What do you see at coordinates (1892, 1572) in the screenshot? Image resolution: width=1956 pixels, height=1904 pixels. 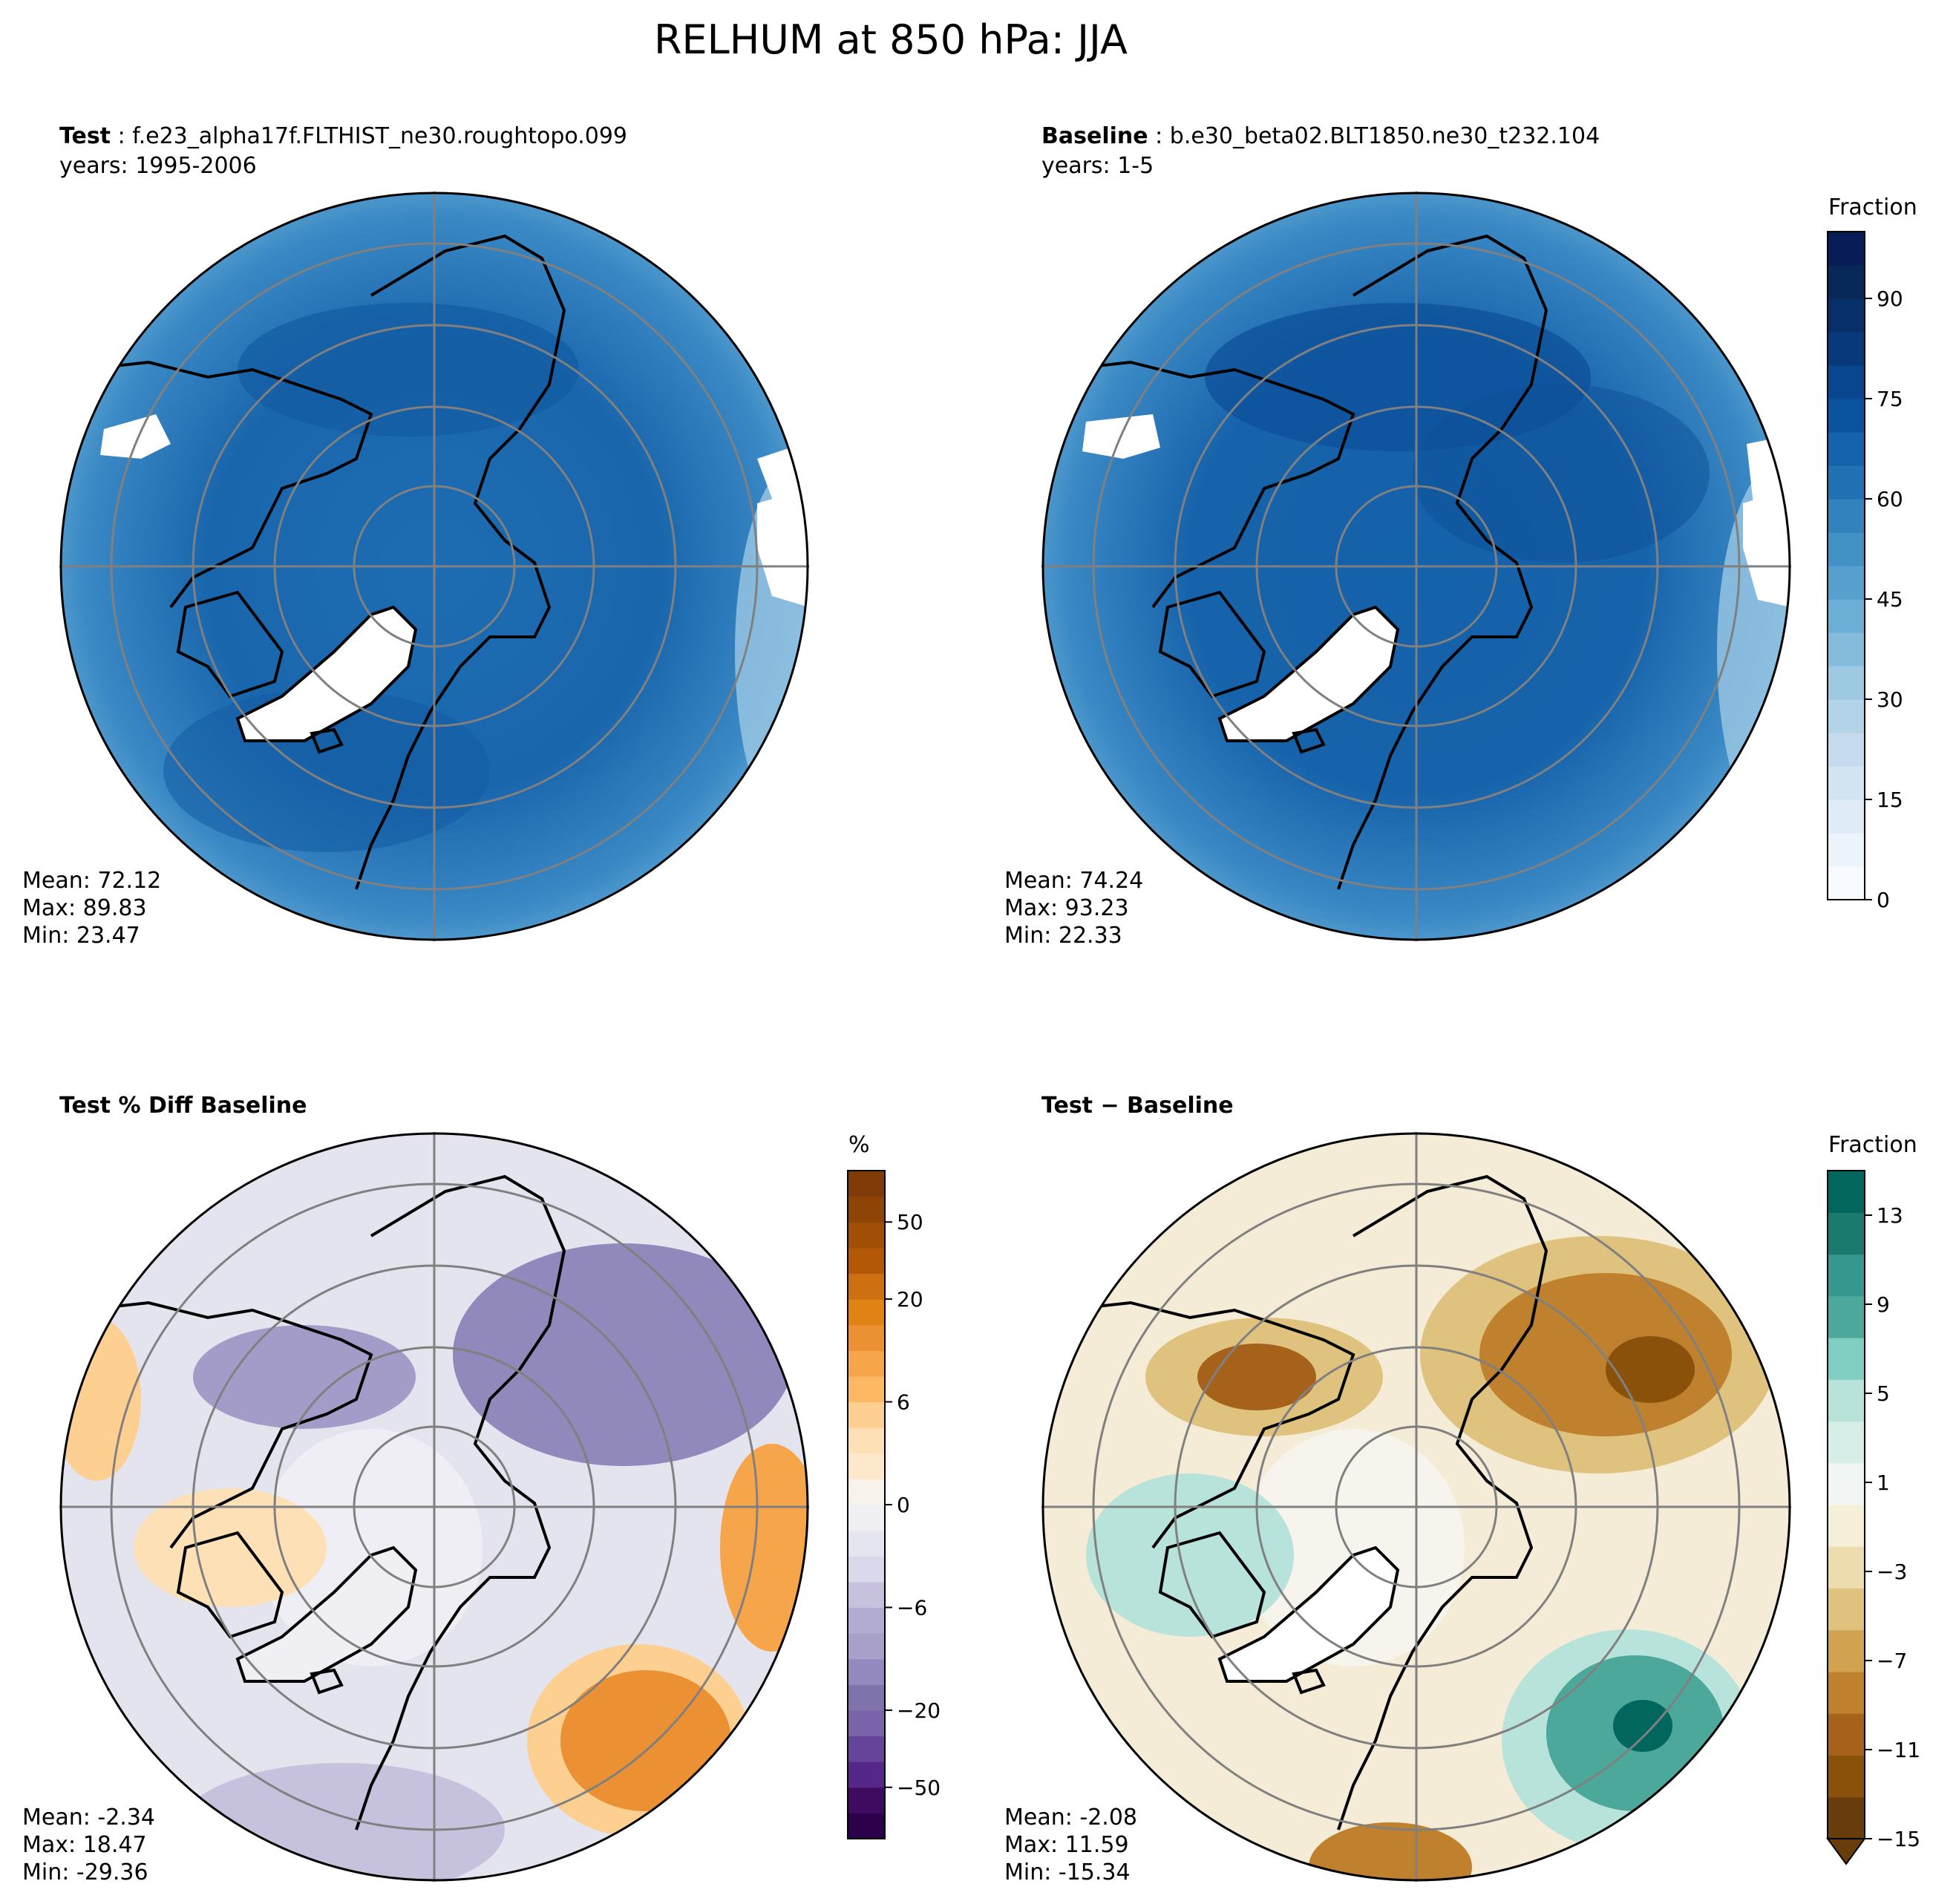 I see `diff-colorbar-tick-label: −3` at bounding box center [1892, 1572].